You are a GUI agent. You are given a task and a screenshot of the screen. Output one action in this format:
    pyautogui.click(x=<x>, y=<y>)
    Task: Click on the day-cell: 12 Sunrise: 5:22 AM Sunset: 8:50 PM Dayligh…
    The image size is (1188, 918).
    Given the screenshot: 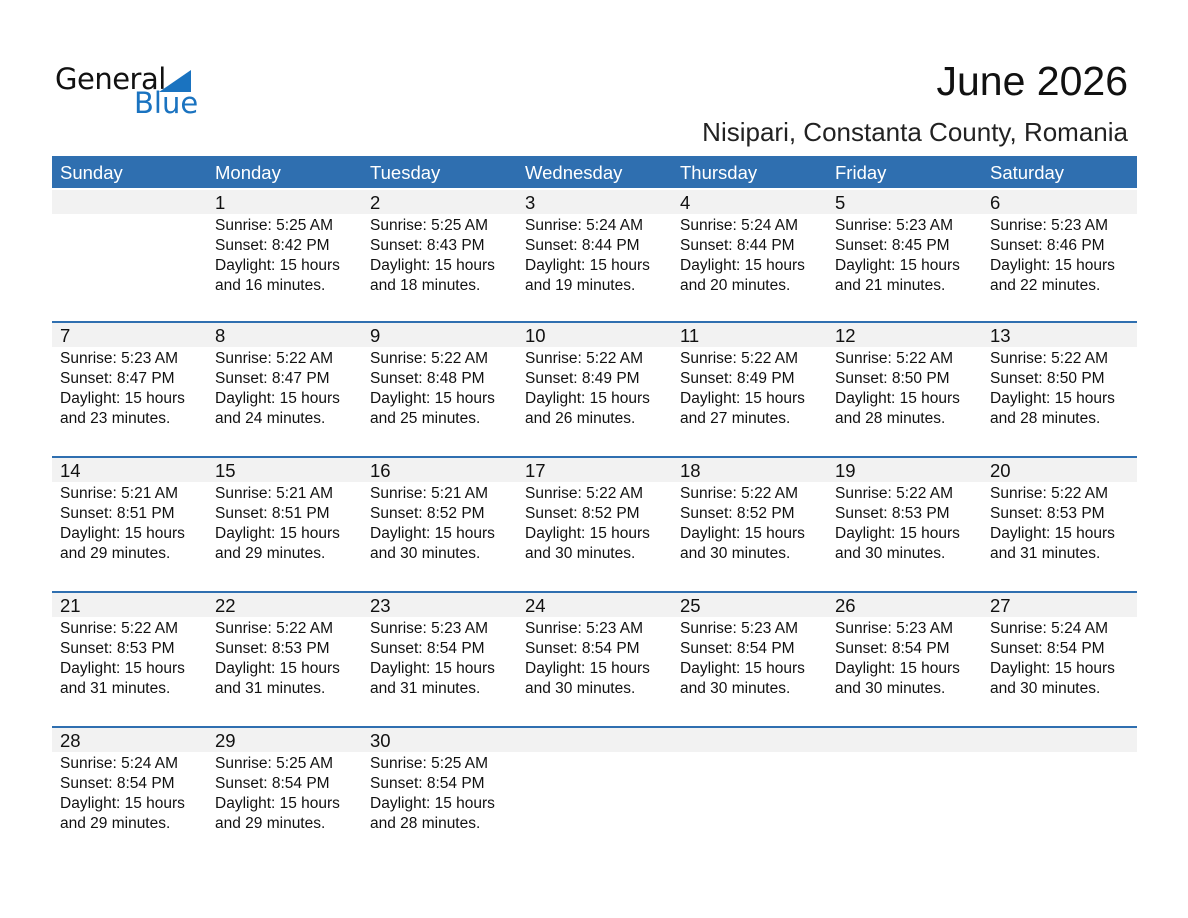 What is the action you would take?
    pyautogui.click(x=904, y=390)
    